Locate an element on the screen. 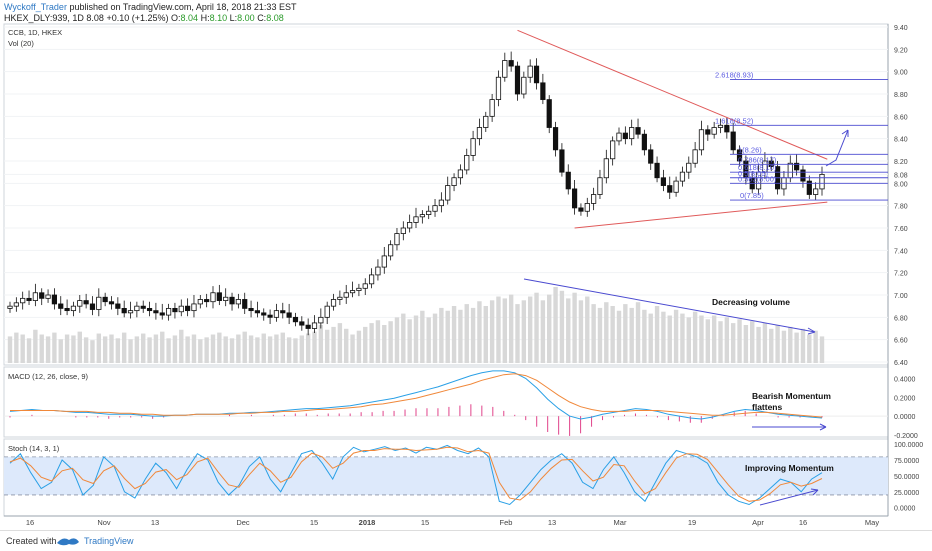 This screenshot has width=932, height=551. macd-tick: 0.0000 is located at coordinates (905, 417).